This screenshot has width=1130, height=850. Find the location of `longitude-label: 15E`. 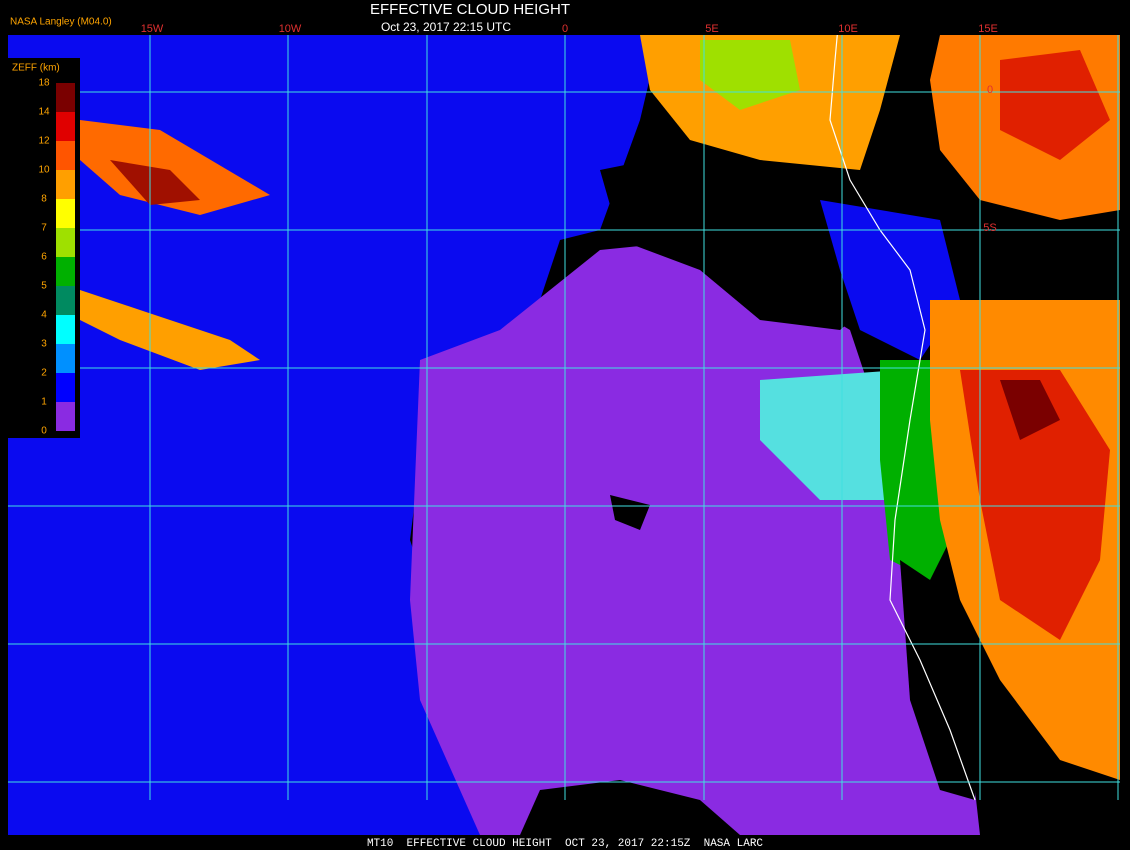

longitude-label: 15E is located at coordinates (988, 29).